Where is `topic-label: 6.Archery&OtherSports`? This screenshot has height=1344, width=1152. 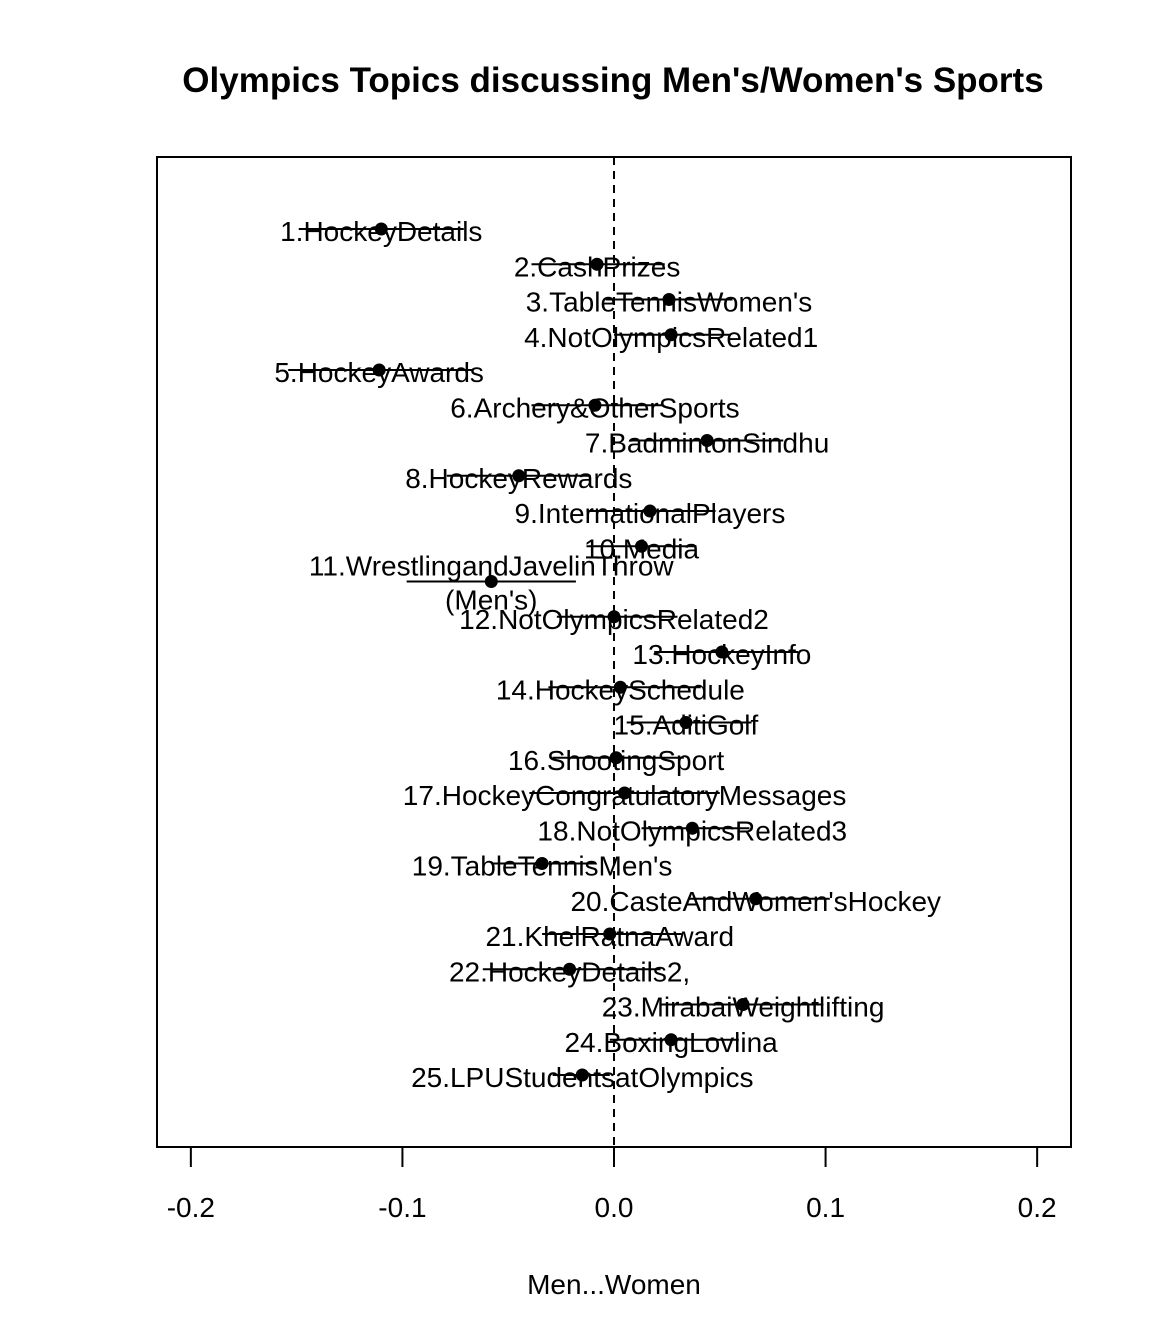 topic-label: 6.Archery&OtherSports is located at coordinates (594, 407).